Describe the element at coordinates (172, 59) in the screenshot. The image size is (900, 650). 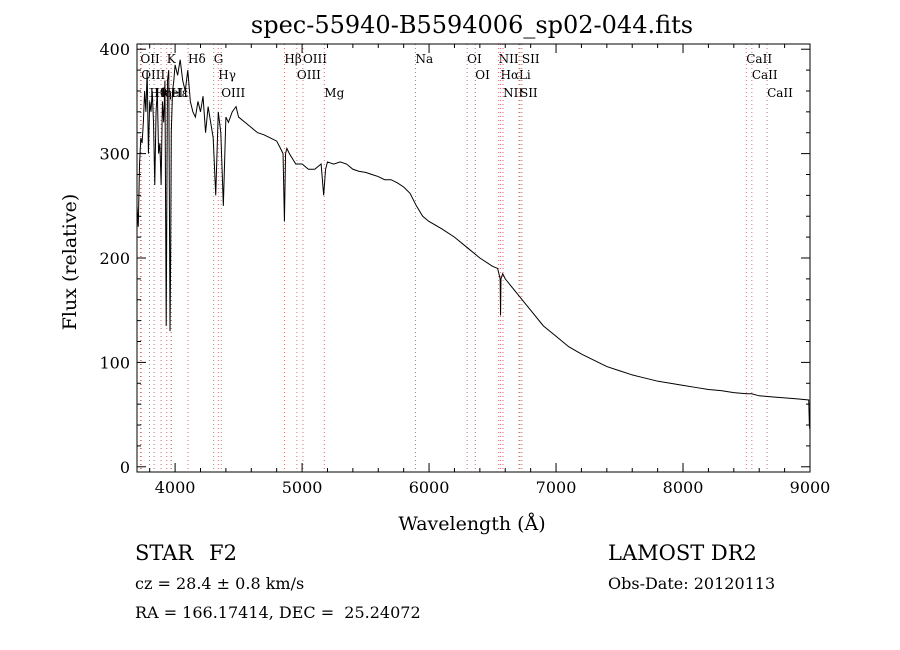
I see `reference-line-label: K` at that location.